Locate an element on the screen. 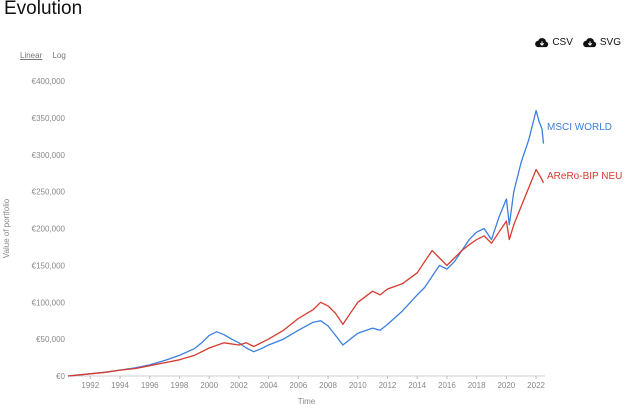  x-tick-label: 1994 is located at coordinates (120, 385).